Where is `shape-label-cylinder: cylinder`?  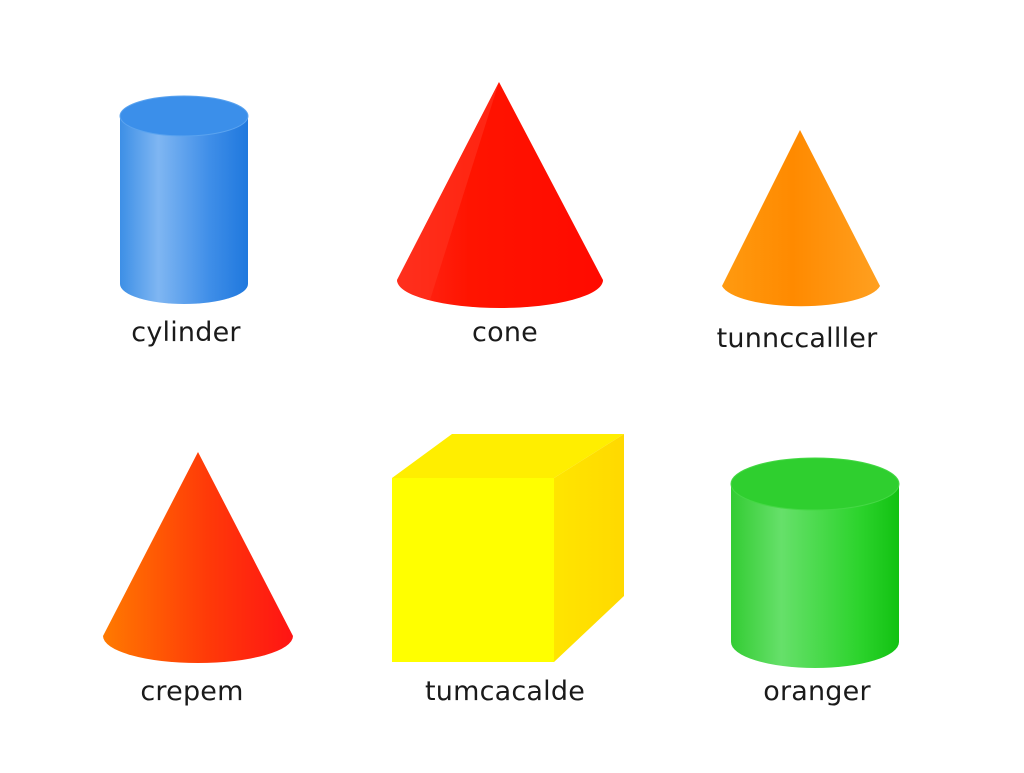
shape-label-cylinder: cylinder is located at coordinates (186, 332).